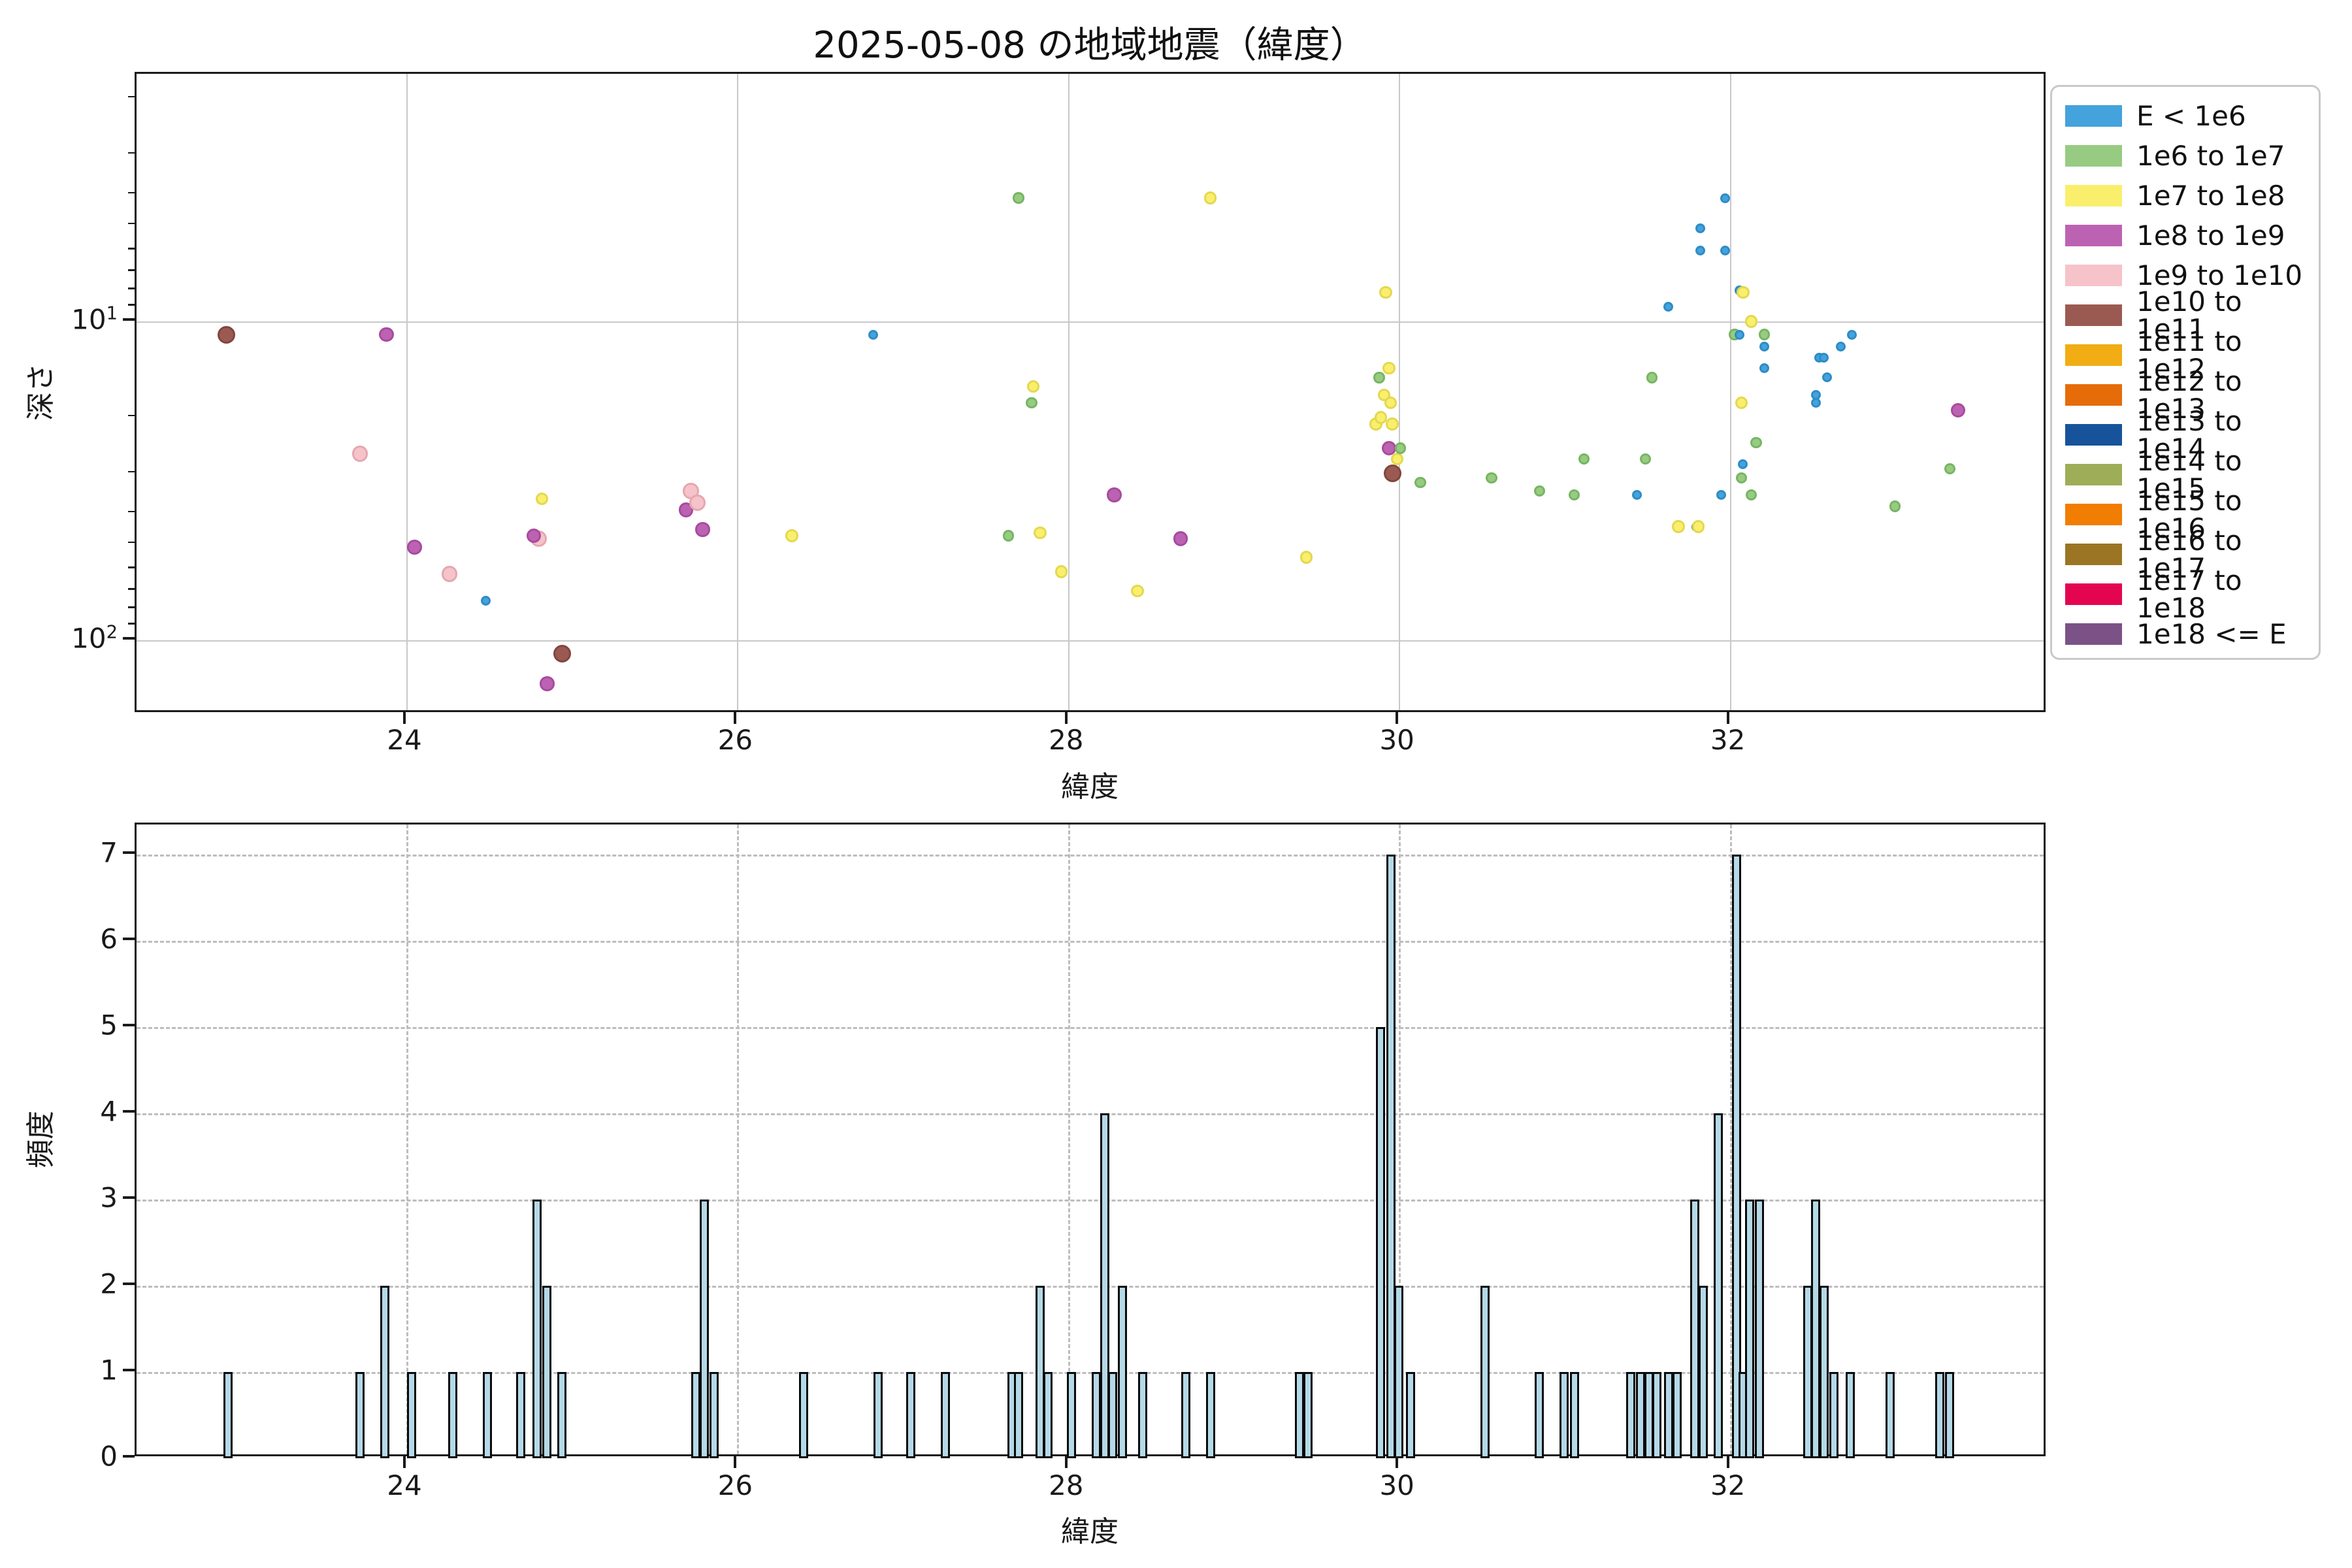 Image resolution: width=2352 pixels, height=1568 pixels. Describe the element at coordinates (2192, 275) in the screenshot. I see `legend-item-5: 1e9 to 1e10` at that location.